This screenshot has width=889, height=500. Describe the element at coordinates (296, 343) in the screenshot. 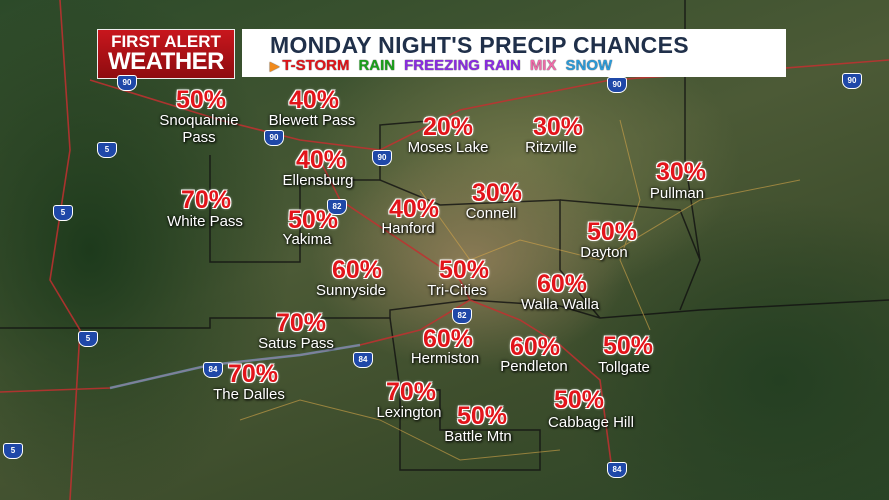

I see `location-name: Satus Pass` at that location.